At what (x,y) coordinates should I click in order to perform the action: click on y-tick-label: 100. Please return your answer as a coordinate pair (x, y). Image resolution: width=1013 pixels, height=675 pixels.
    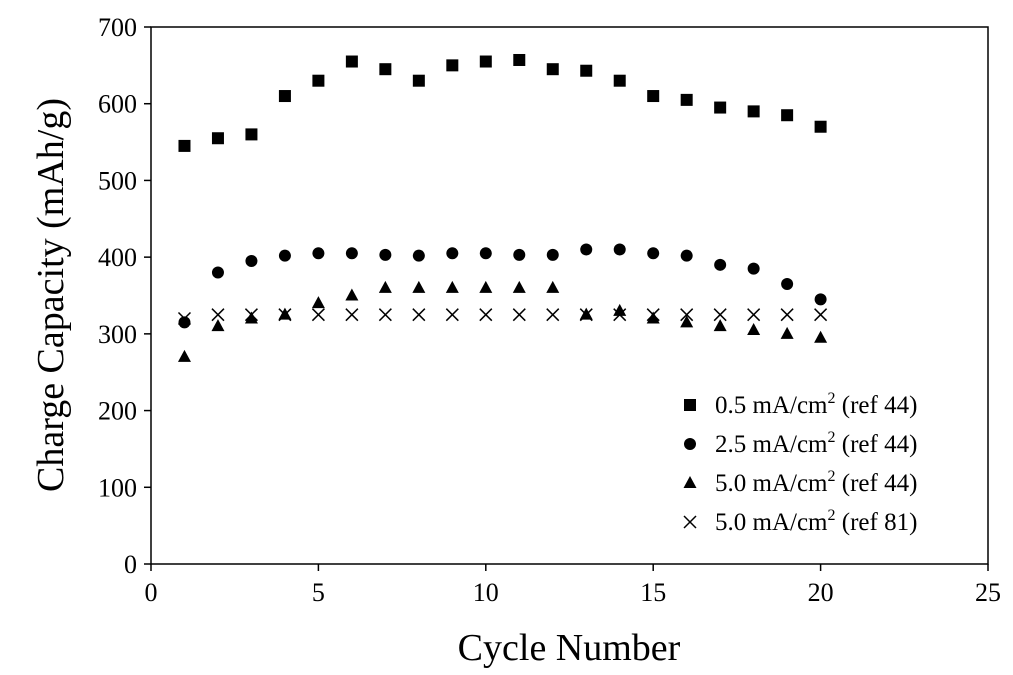
    Looking at the image, I should click on (117, 487).